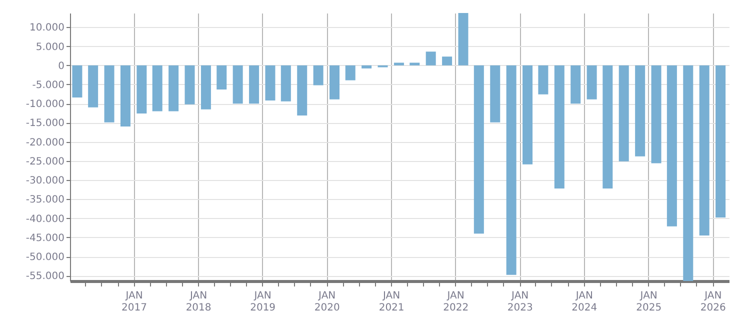 The height and width of the screenshot is (313, 751). What do you see at coordinates (649, 301) in the screenshot?
I see `x-tick-label: JAN 2025` at bounding box center [649, 301].